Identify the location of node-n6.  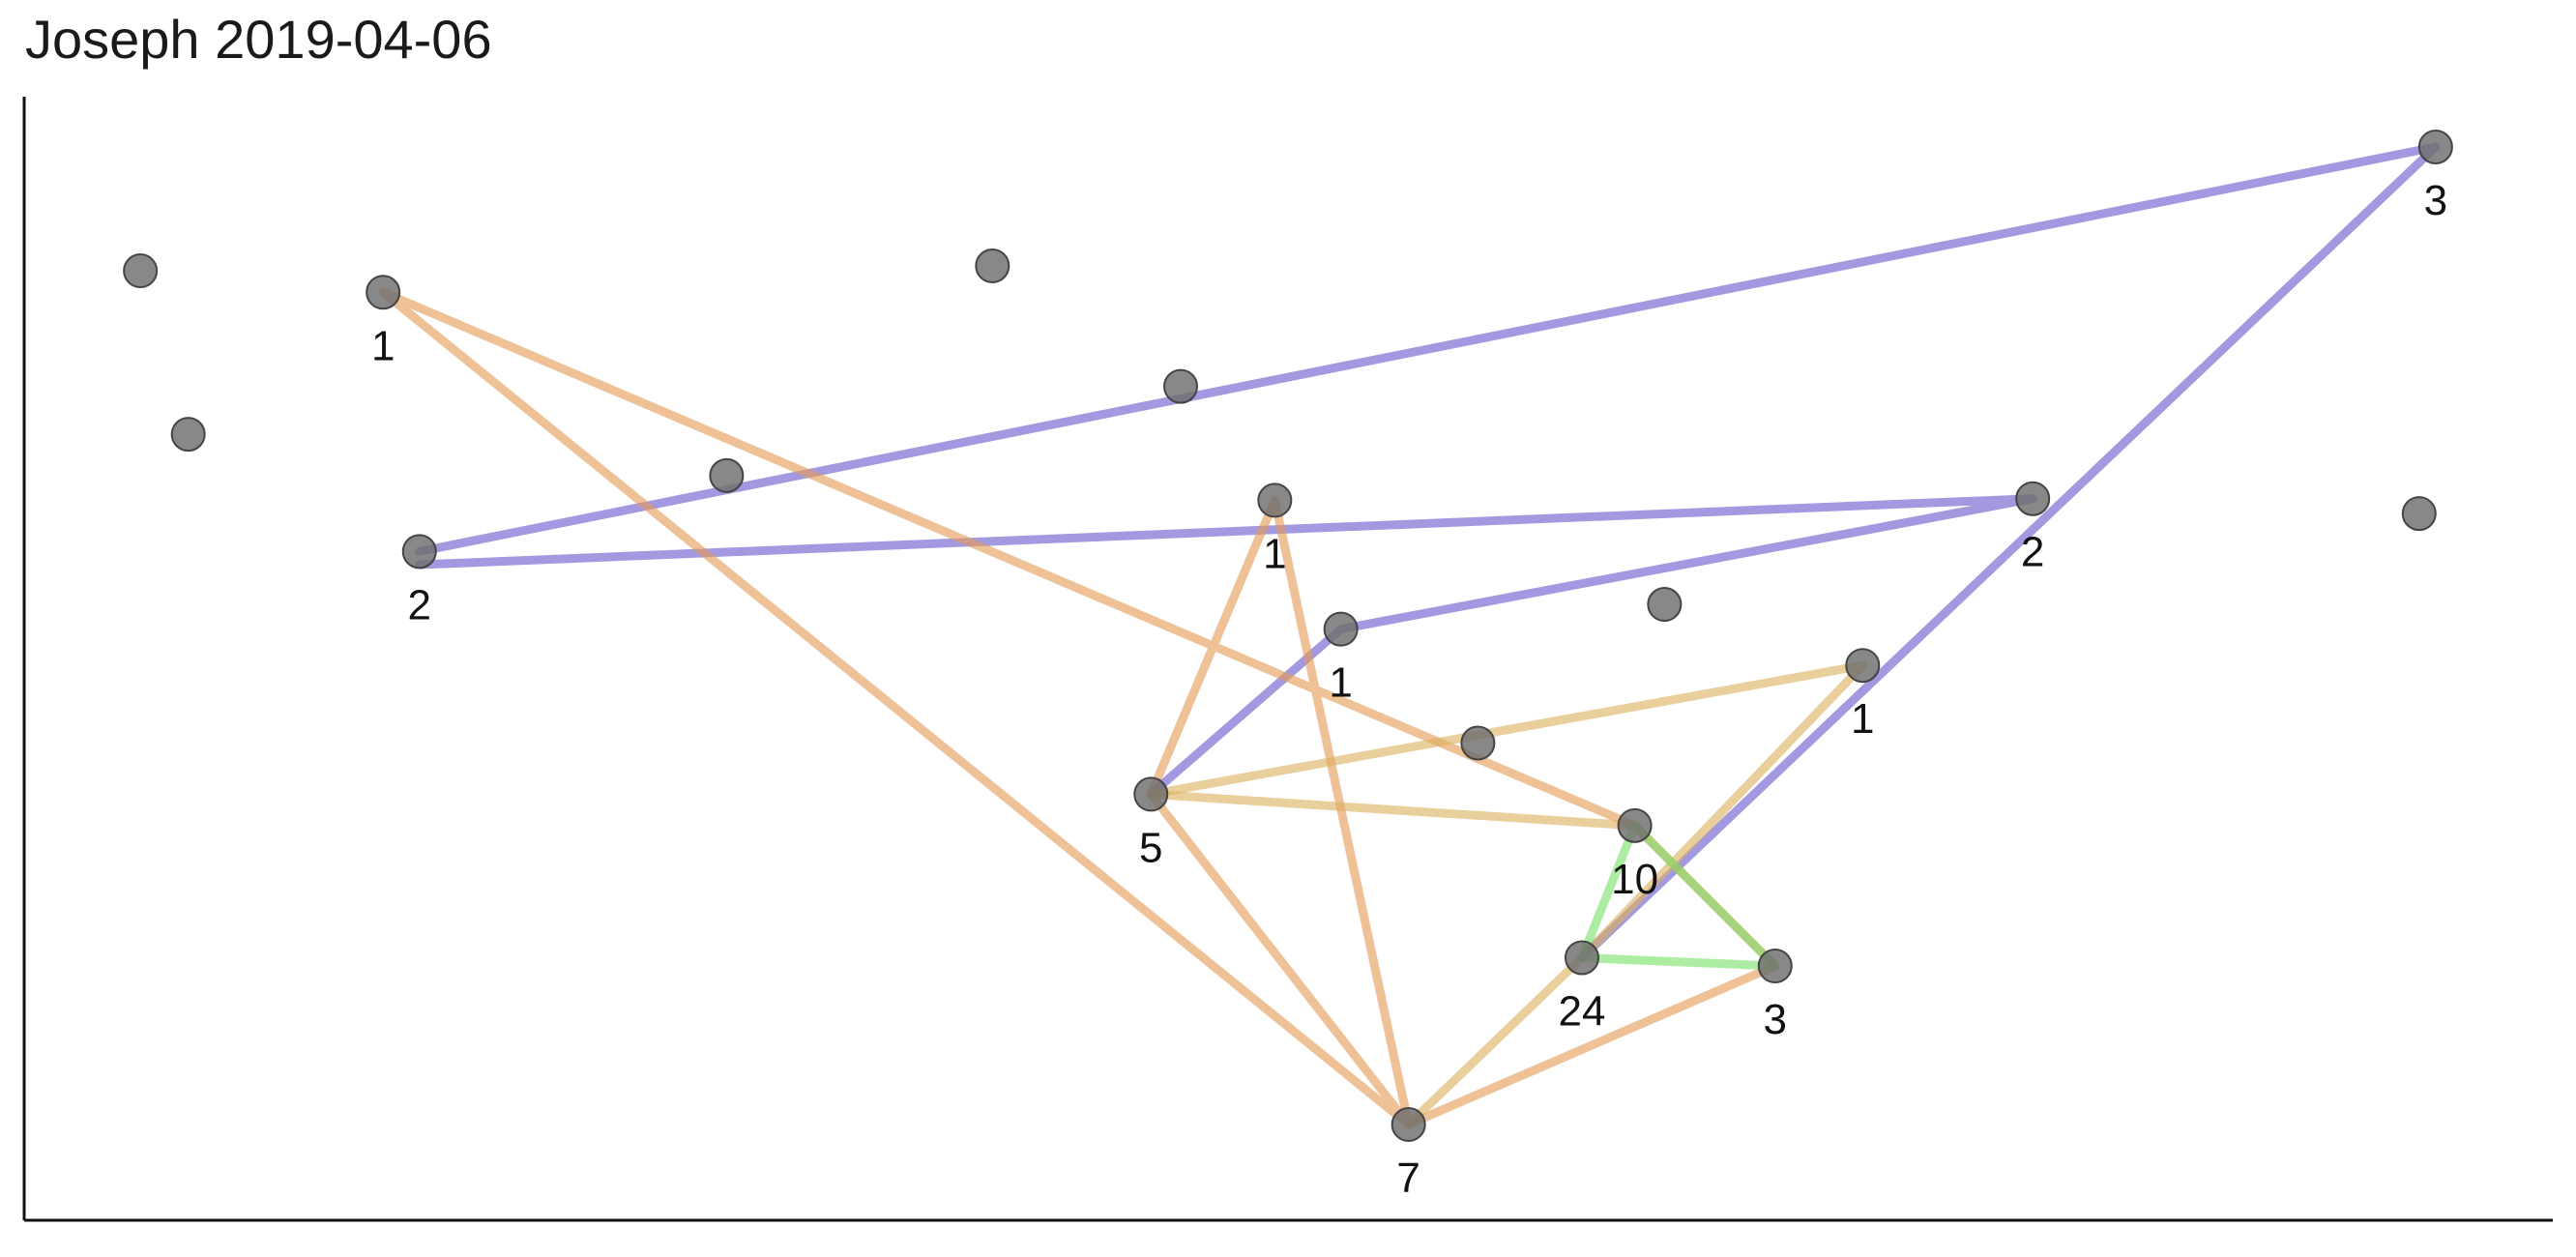
(727, 475).